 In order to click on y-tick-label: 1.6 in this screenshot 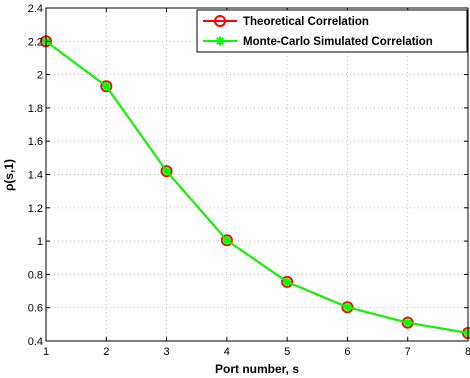, I will do `click(35, 142)`.